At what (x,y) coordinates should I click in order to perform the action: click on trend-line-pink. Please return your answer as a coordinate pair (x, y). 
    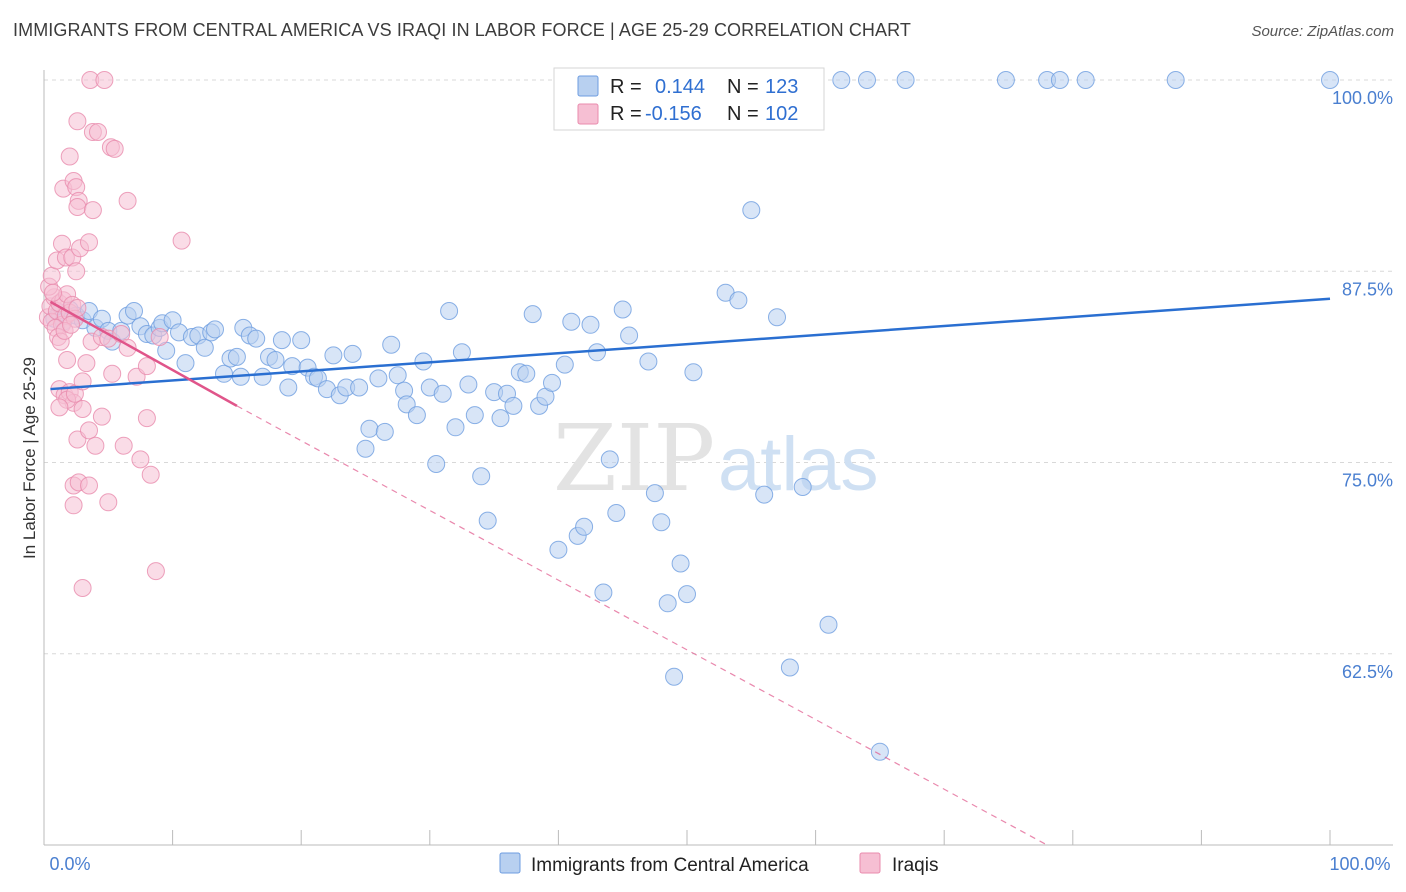
    Looking at the image, I should click on (143, 353).